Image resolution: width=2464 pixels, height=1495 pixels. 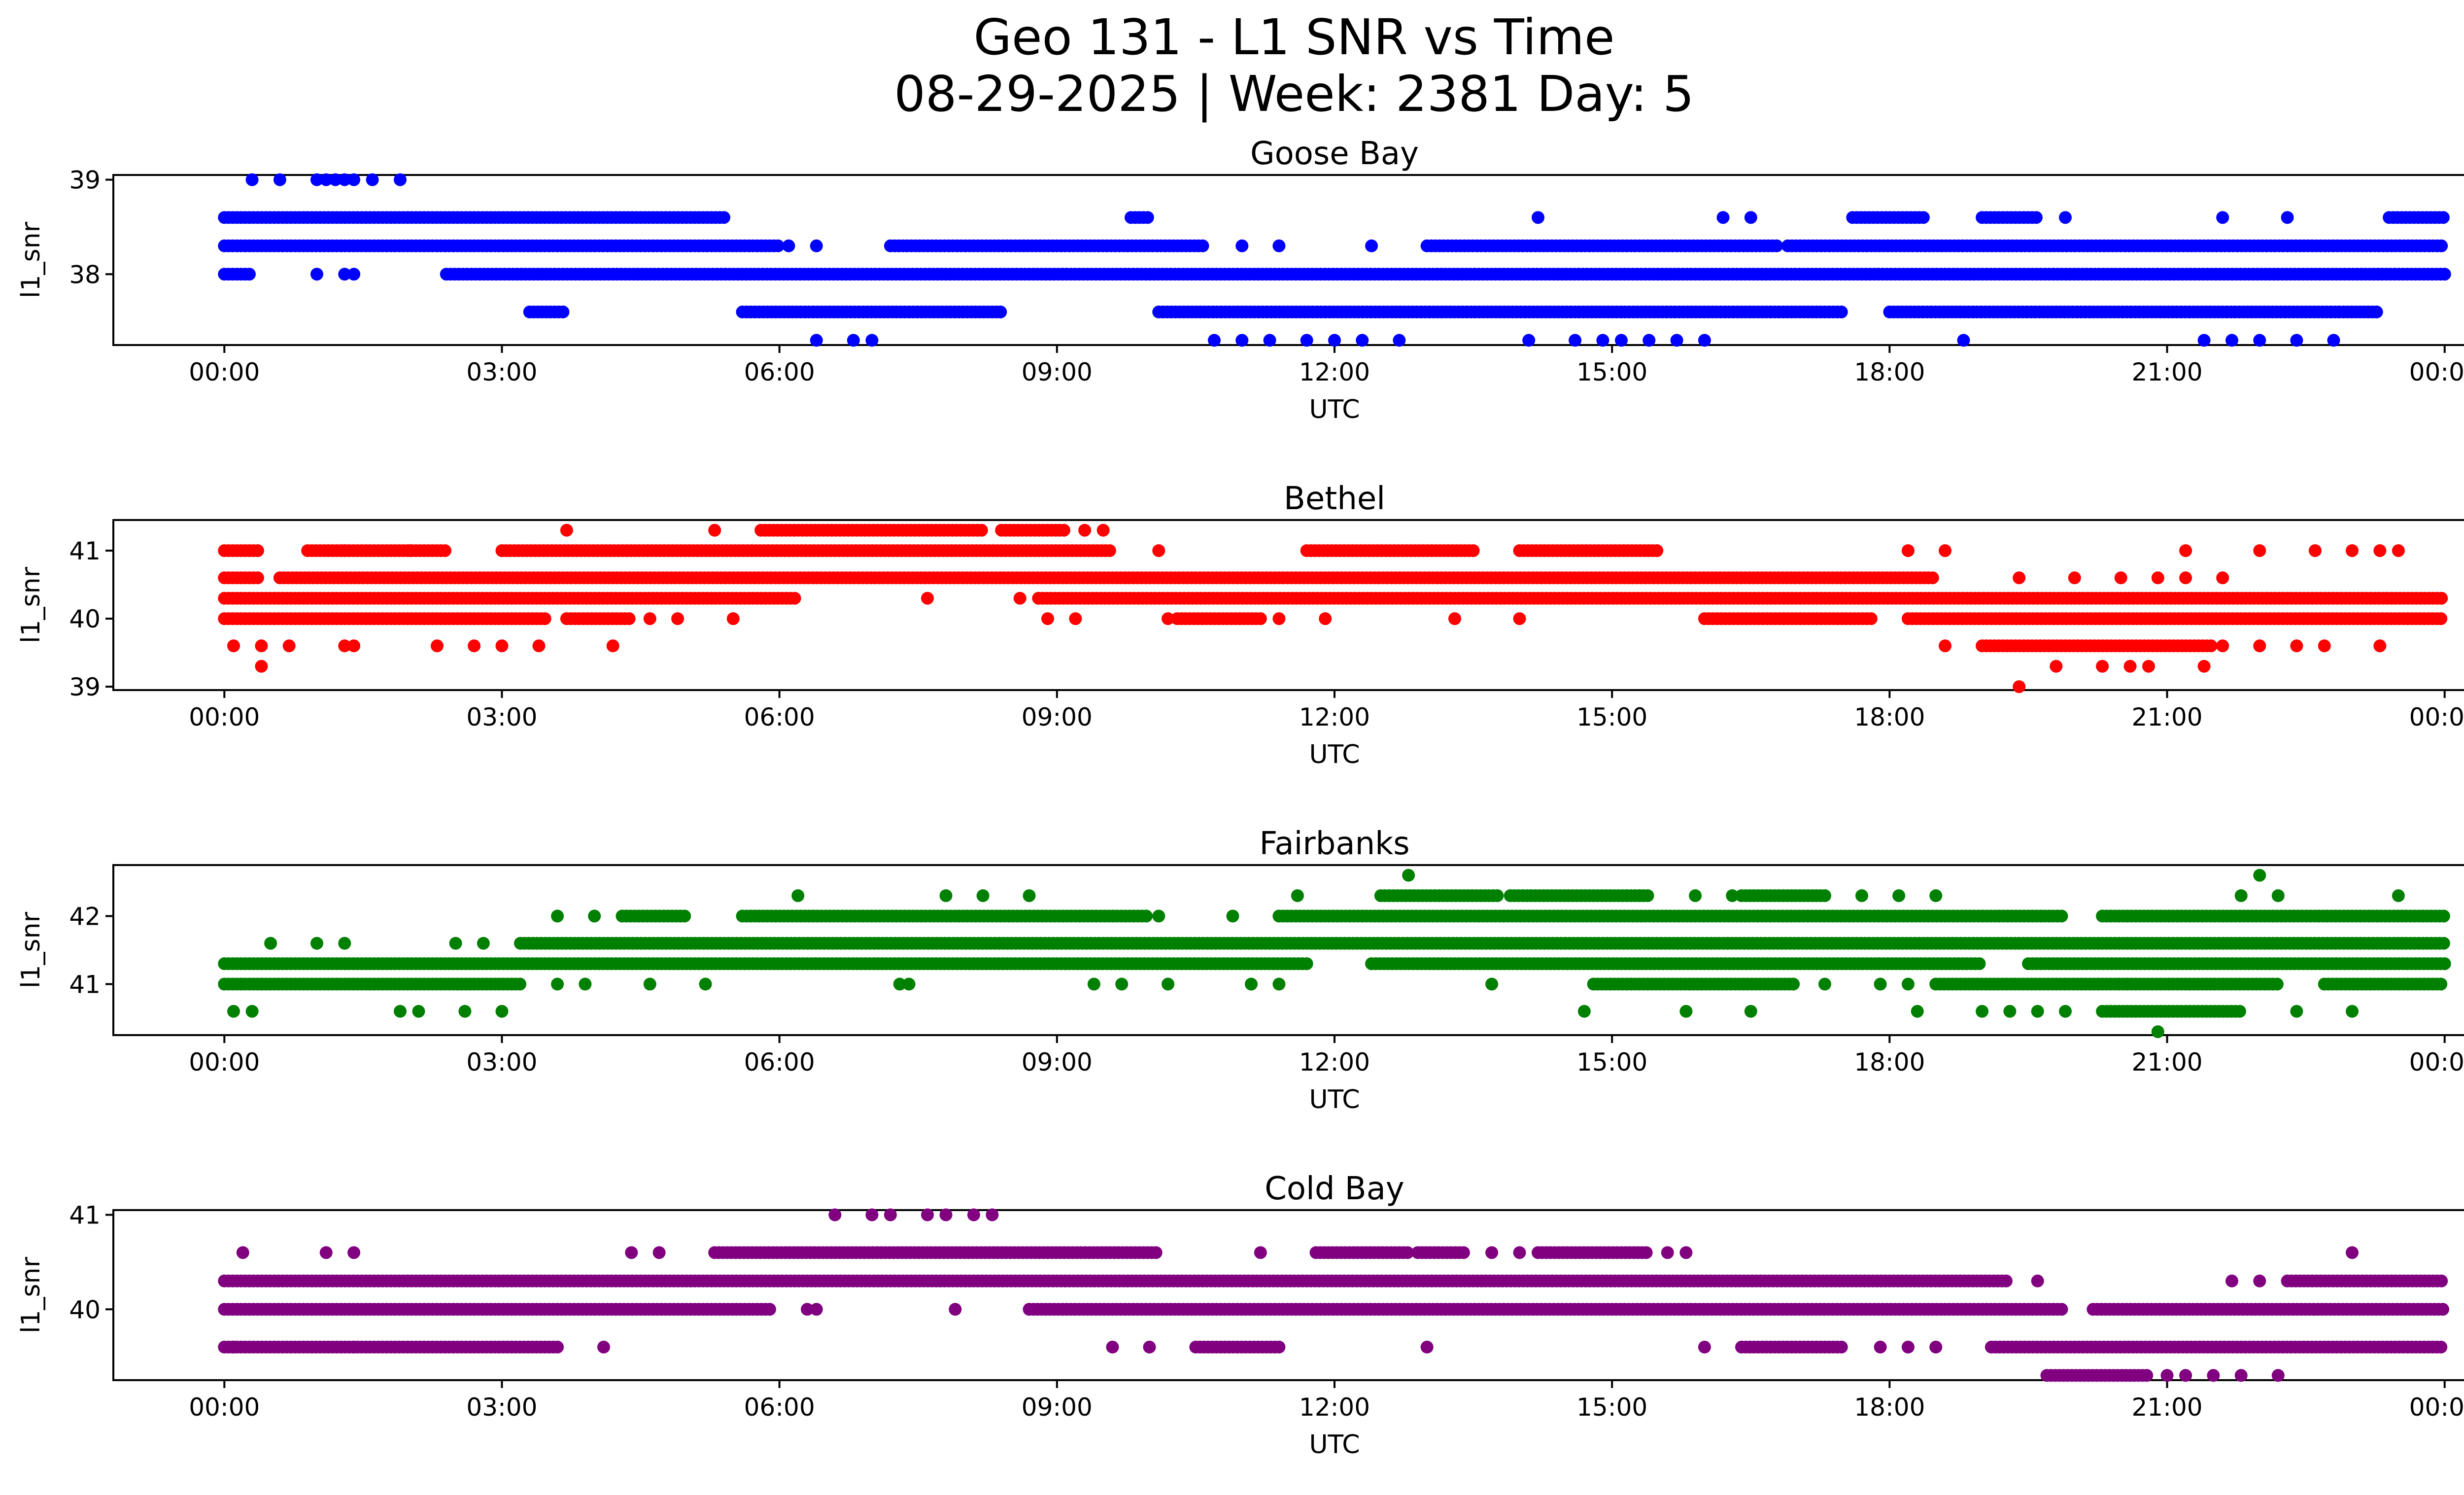 I want to click on y-axis-label: l1_snr, so click(x=31, y=259).